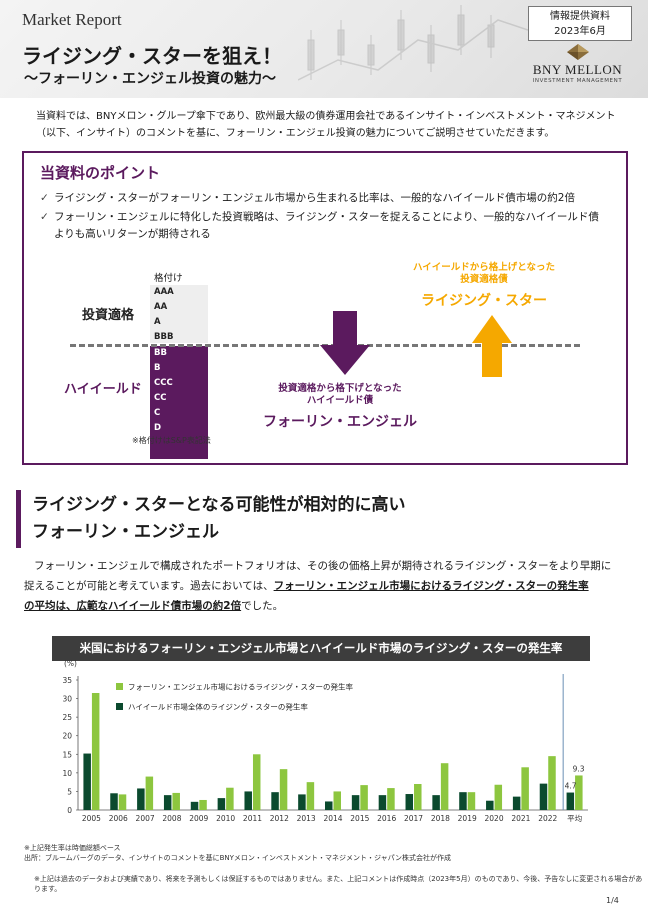 Image resolution: width=648 pixels, height=912 pixels. What do you see at coordinates (340, 400) in the screenshot?
I see `fallen-angel-desc: ハイイールド債` at bounding box center [340, 400].